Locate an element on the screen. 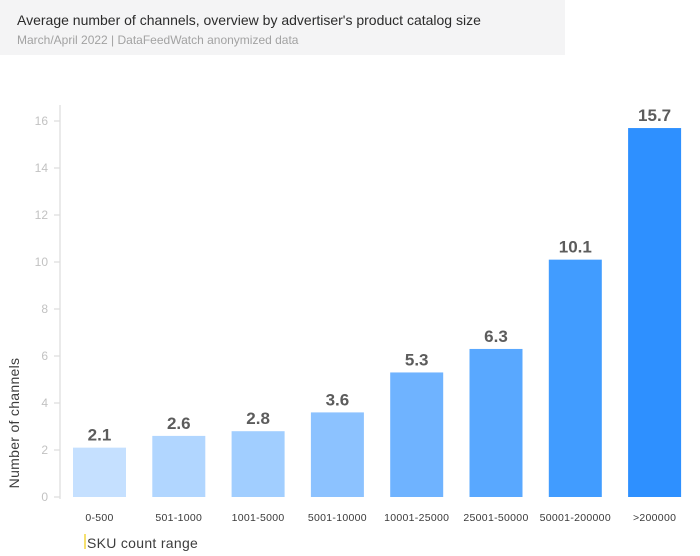  bar-value-label: 6.3 is located at coordinates (496, 336).